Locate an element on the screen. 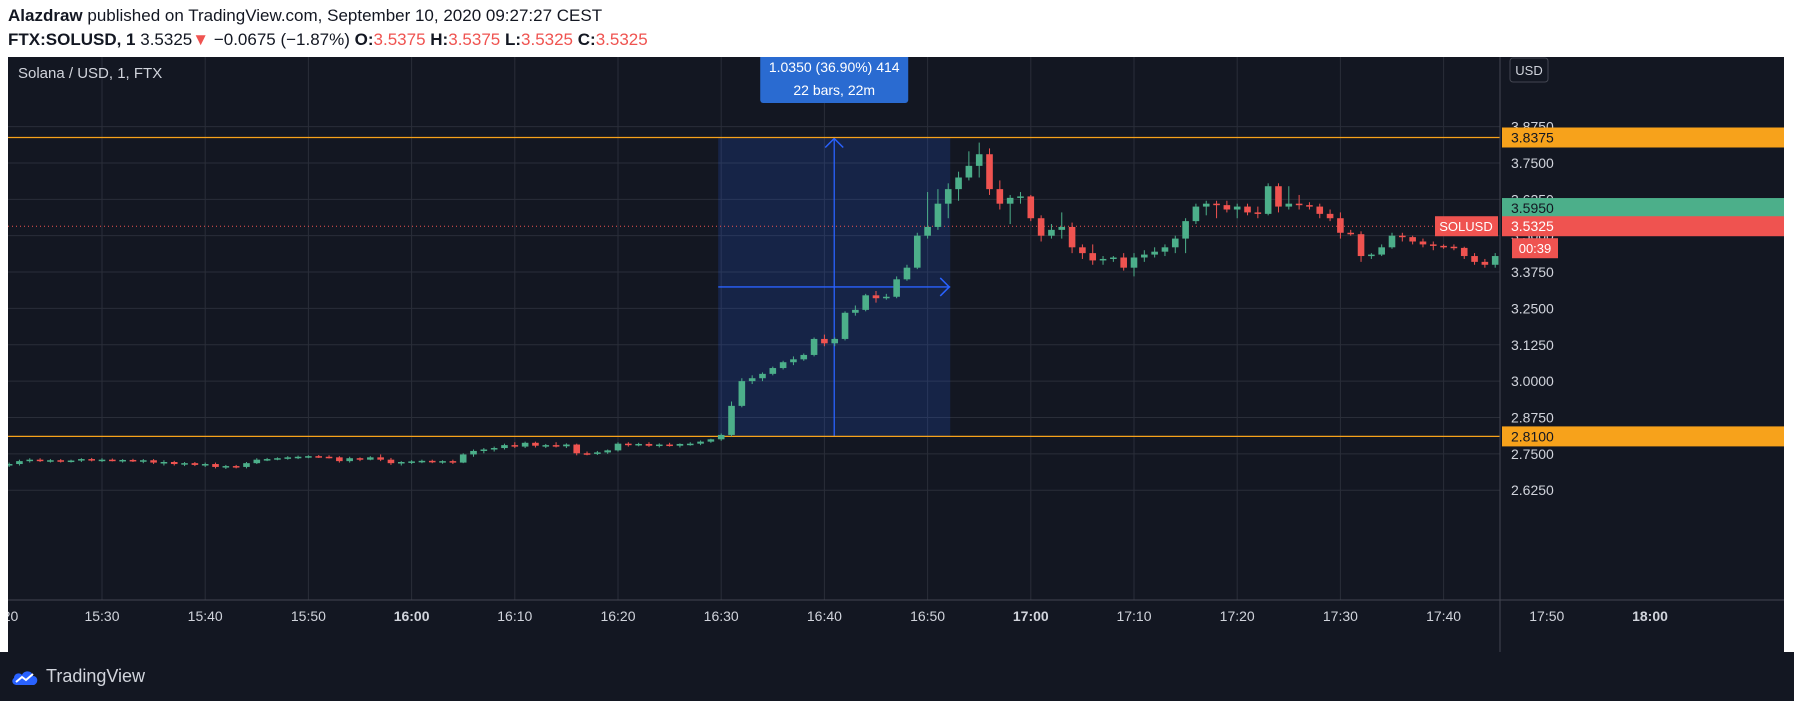 This screenshot has height=701, width=1794. symbol-tag-label: SOLUSD is located at coordinates (1465, 226).